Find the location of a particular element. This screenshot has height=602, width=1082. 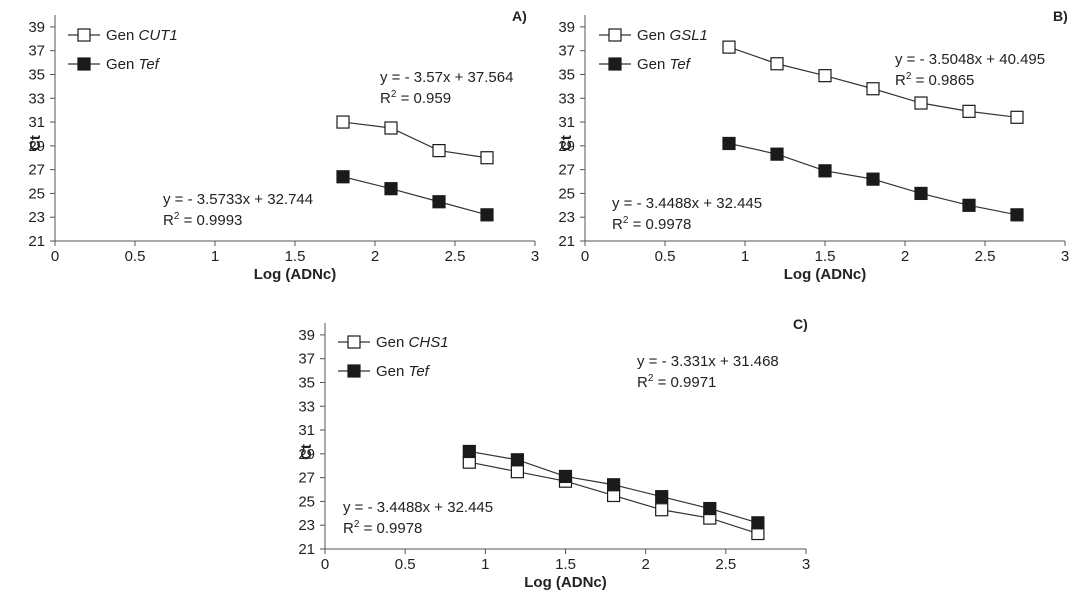

r-squared: R2 = 0.9865 is located at coordinates (934, 80).